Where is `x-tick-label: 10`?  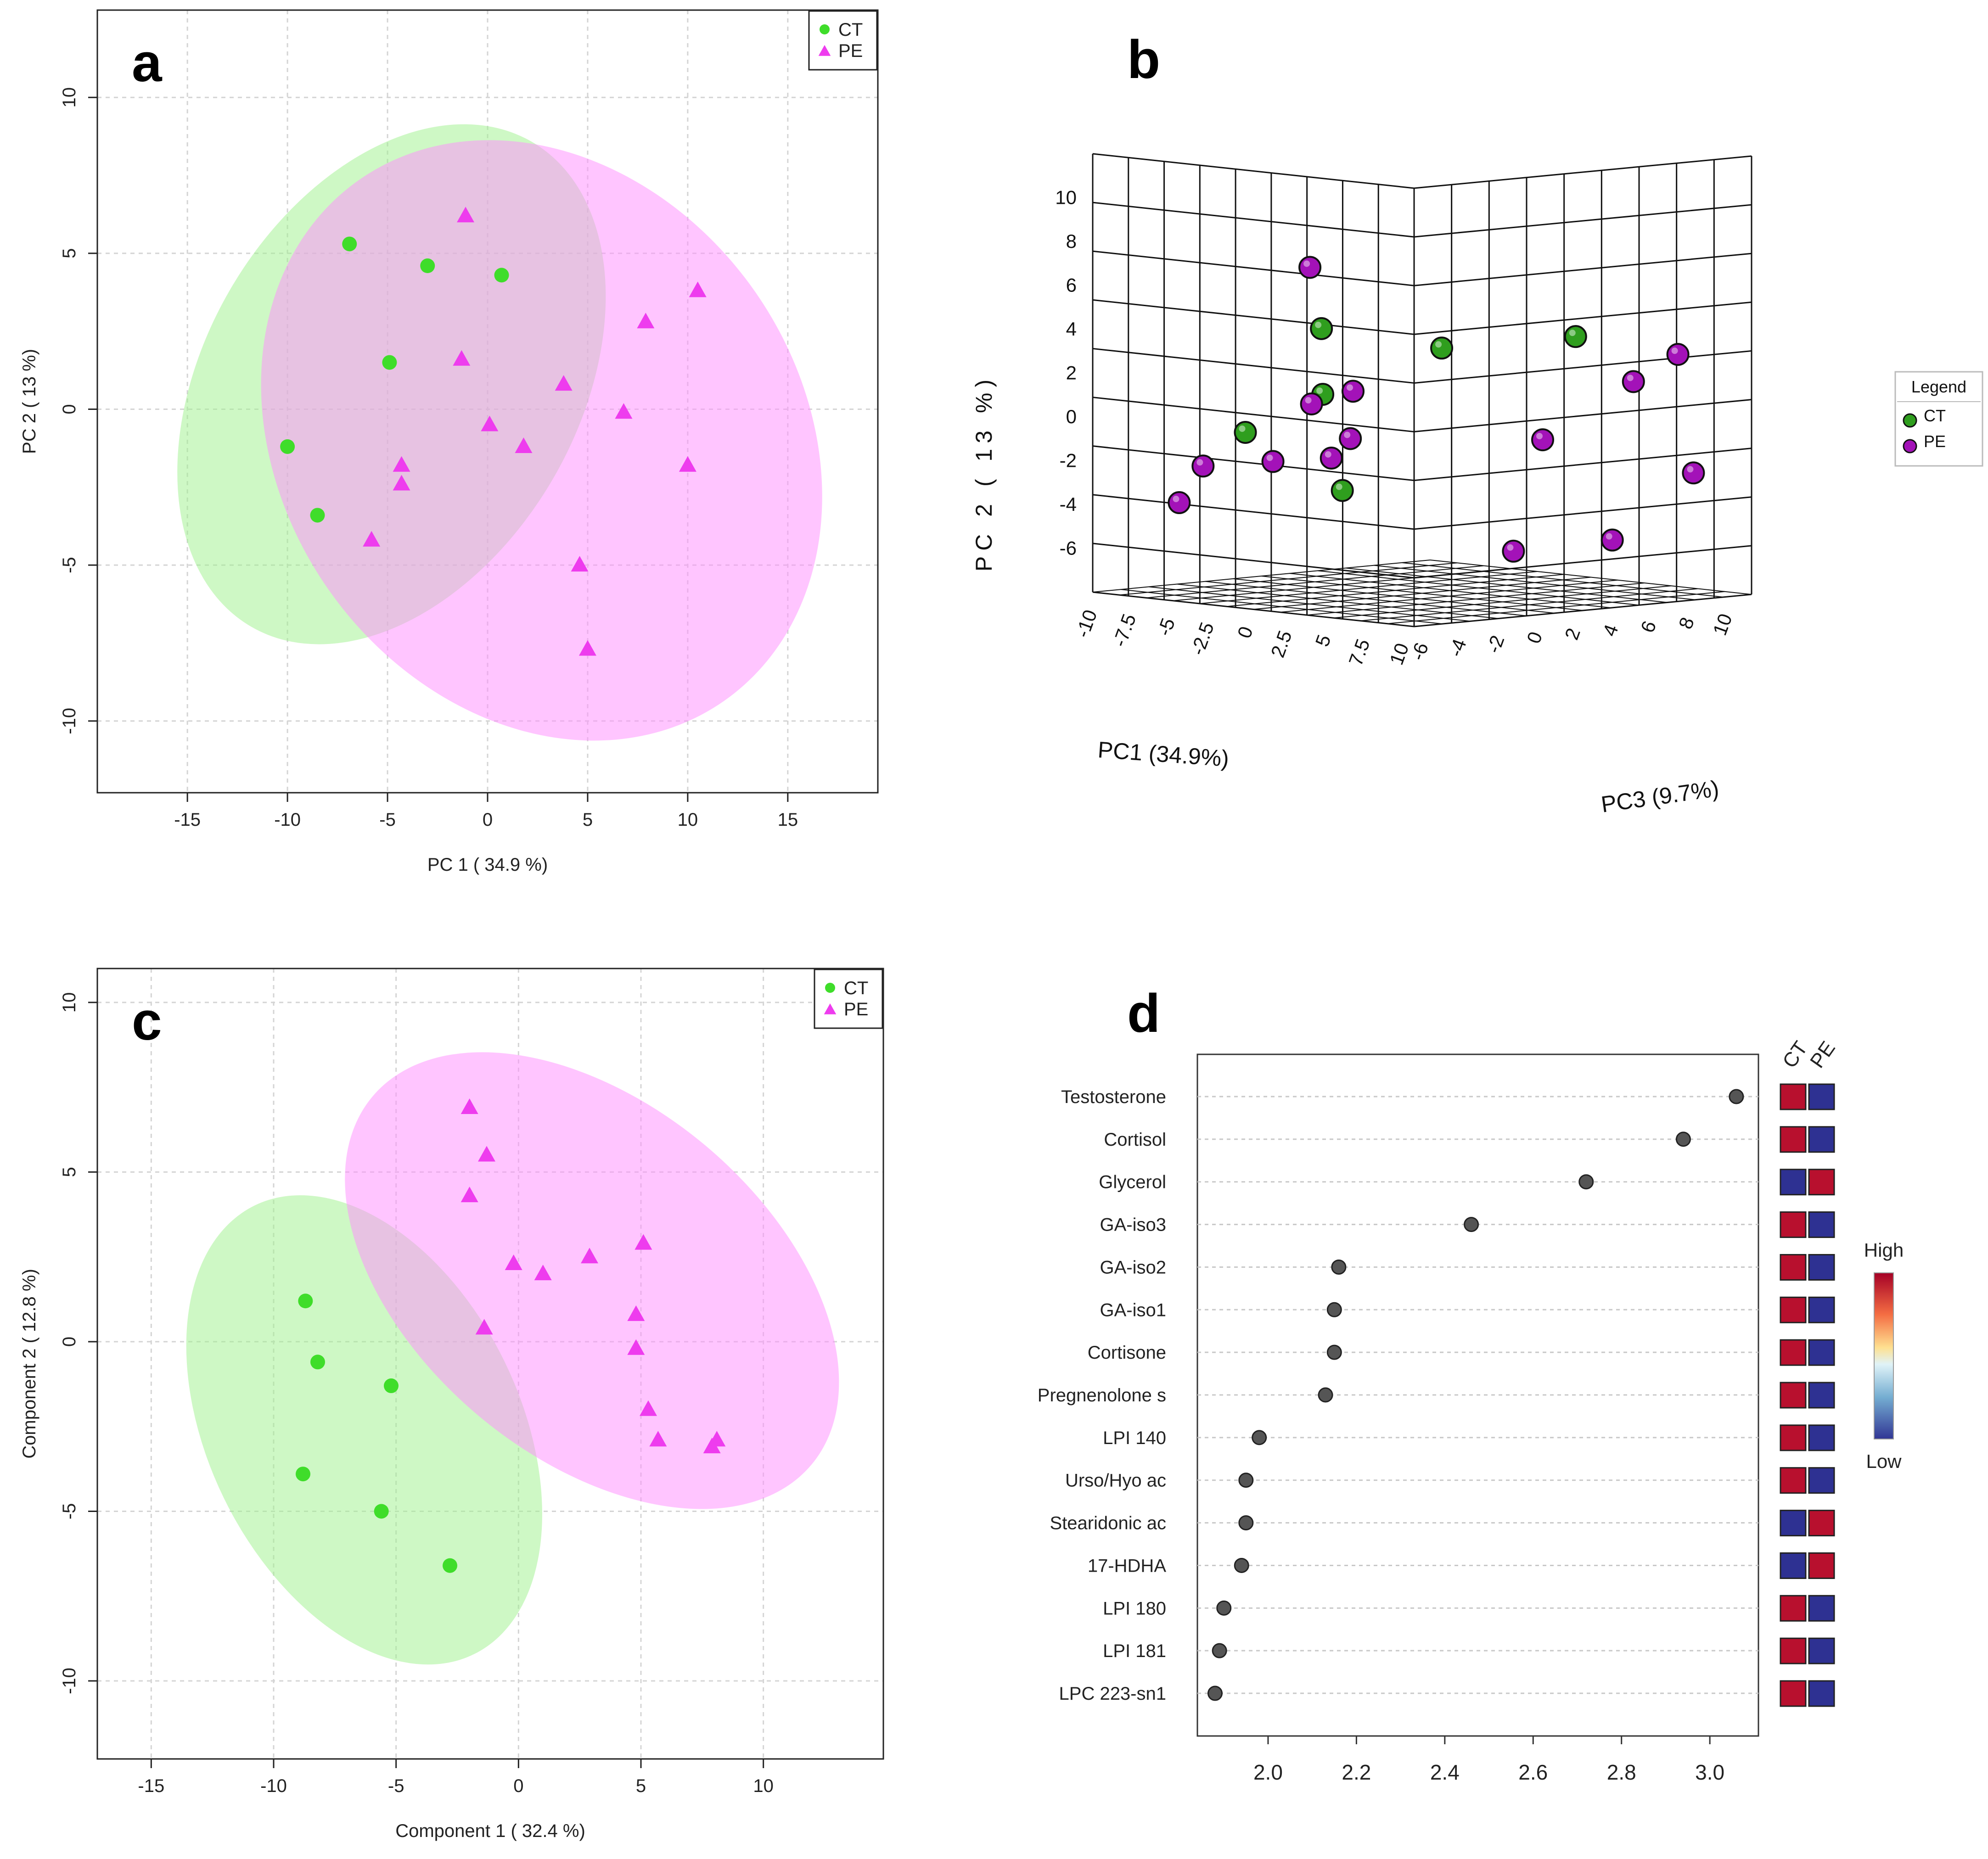
x-tick-label: 10 is located at coordinates (688, 820).